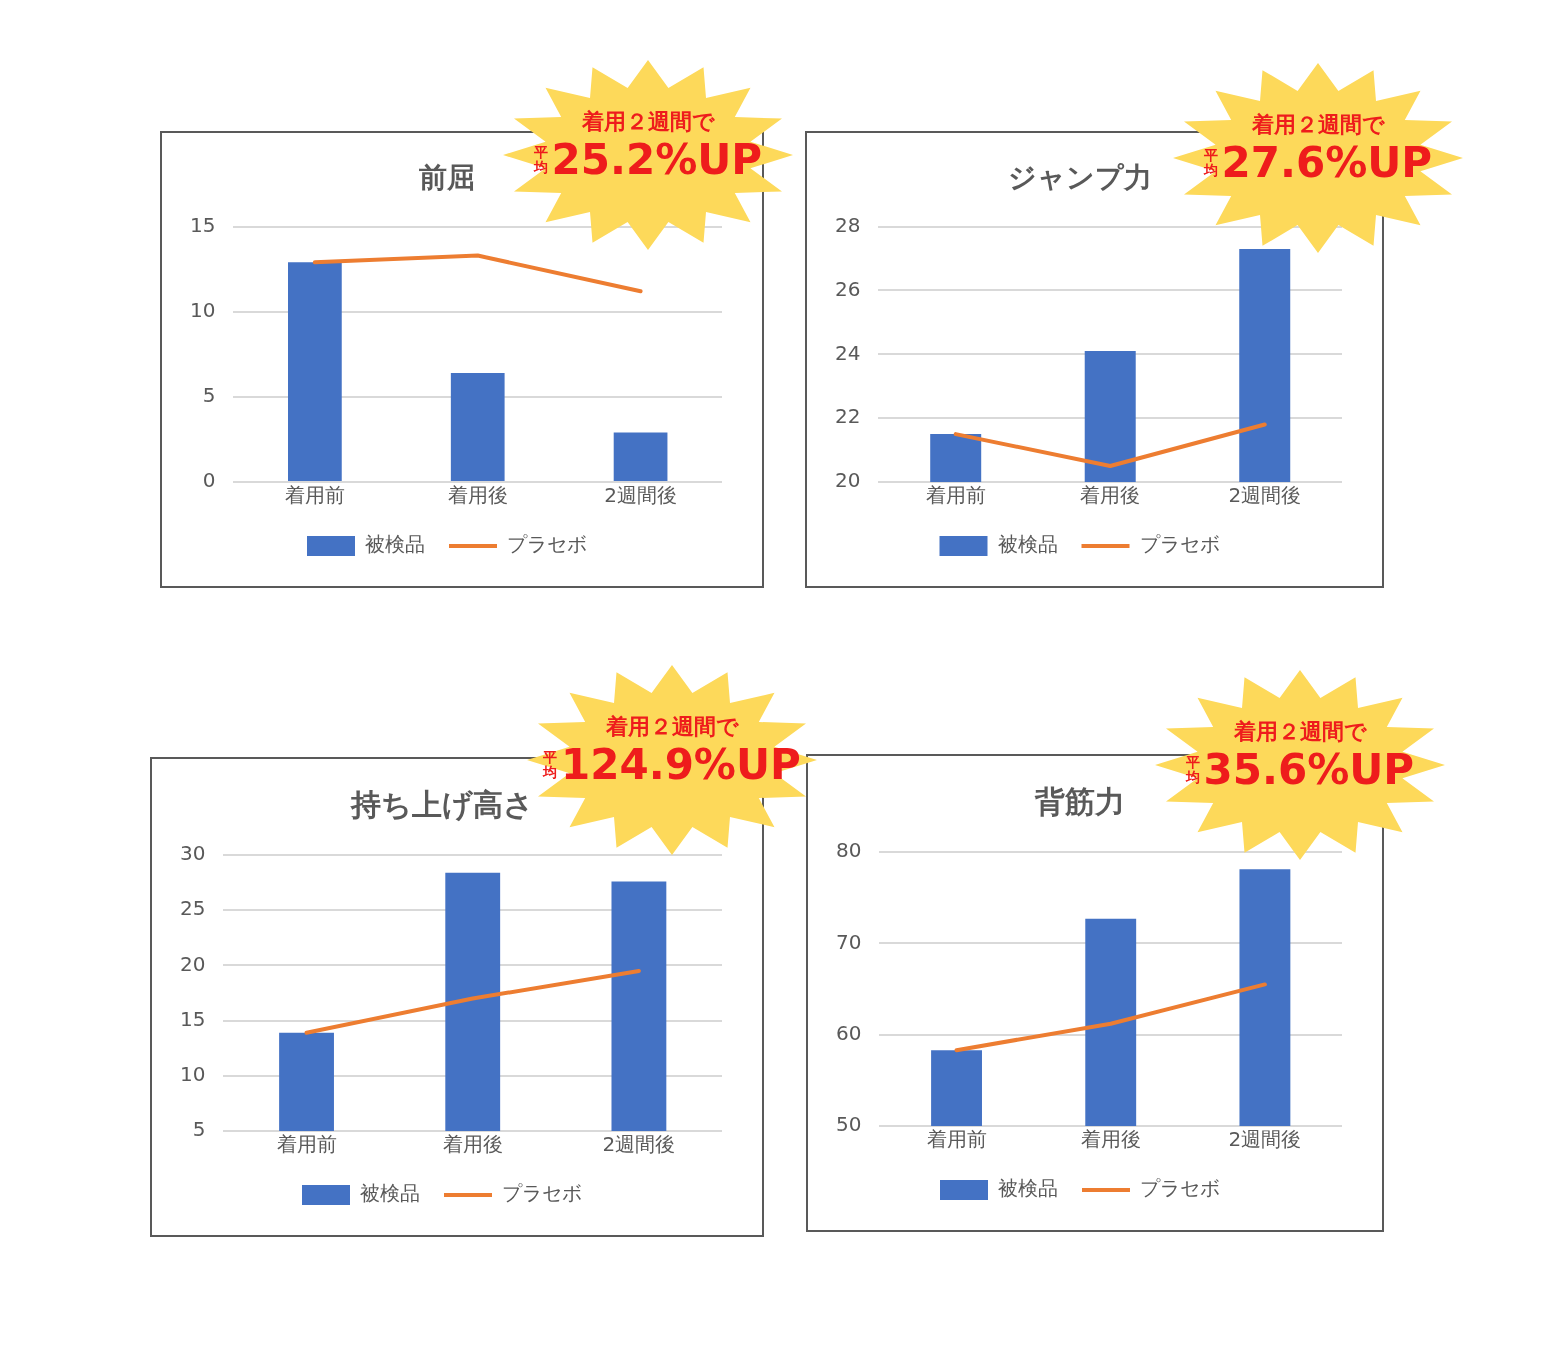 This screenshot has height=1347, width=1555. I want to click on y-tick-label: 50, so click(849, 1124).